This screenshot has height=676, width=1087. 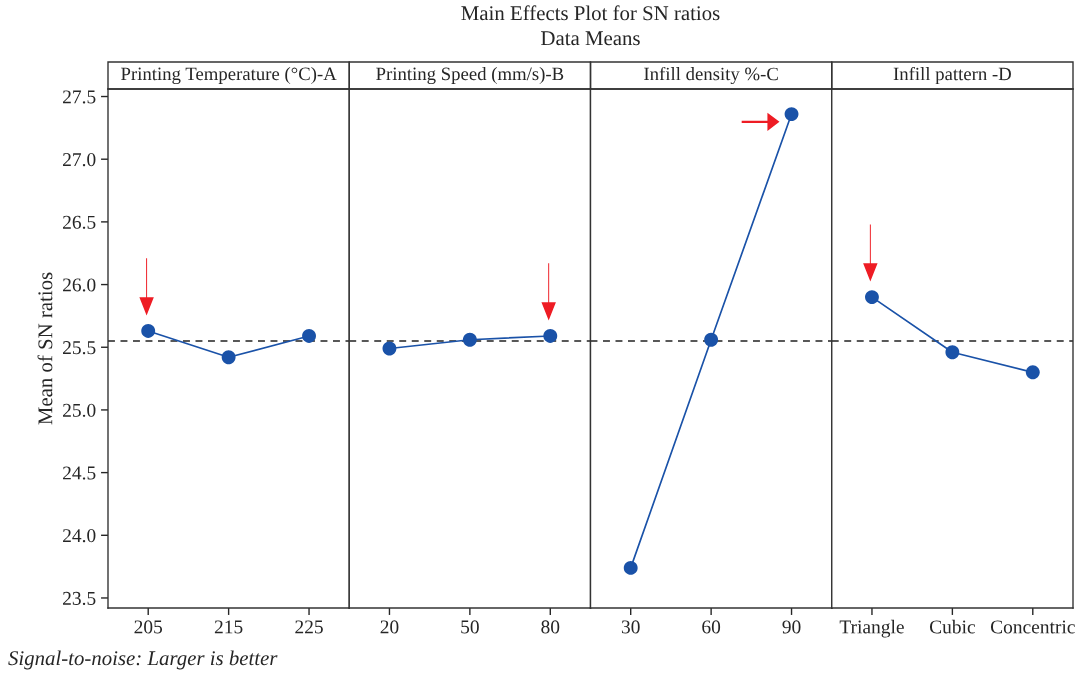 I want to click on y-tick-label: 25.5, so click(x=79, y=348).